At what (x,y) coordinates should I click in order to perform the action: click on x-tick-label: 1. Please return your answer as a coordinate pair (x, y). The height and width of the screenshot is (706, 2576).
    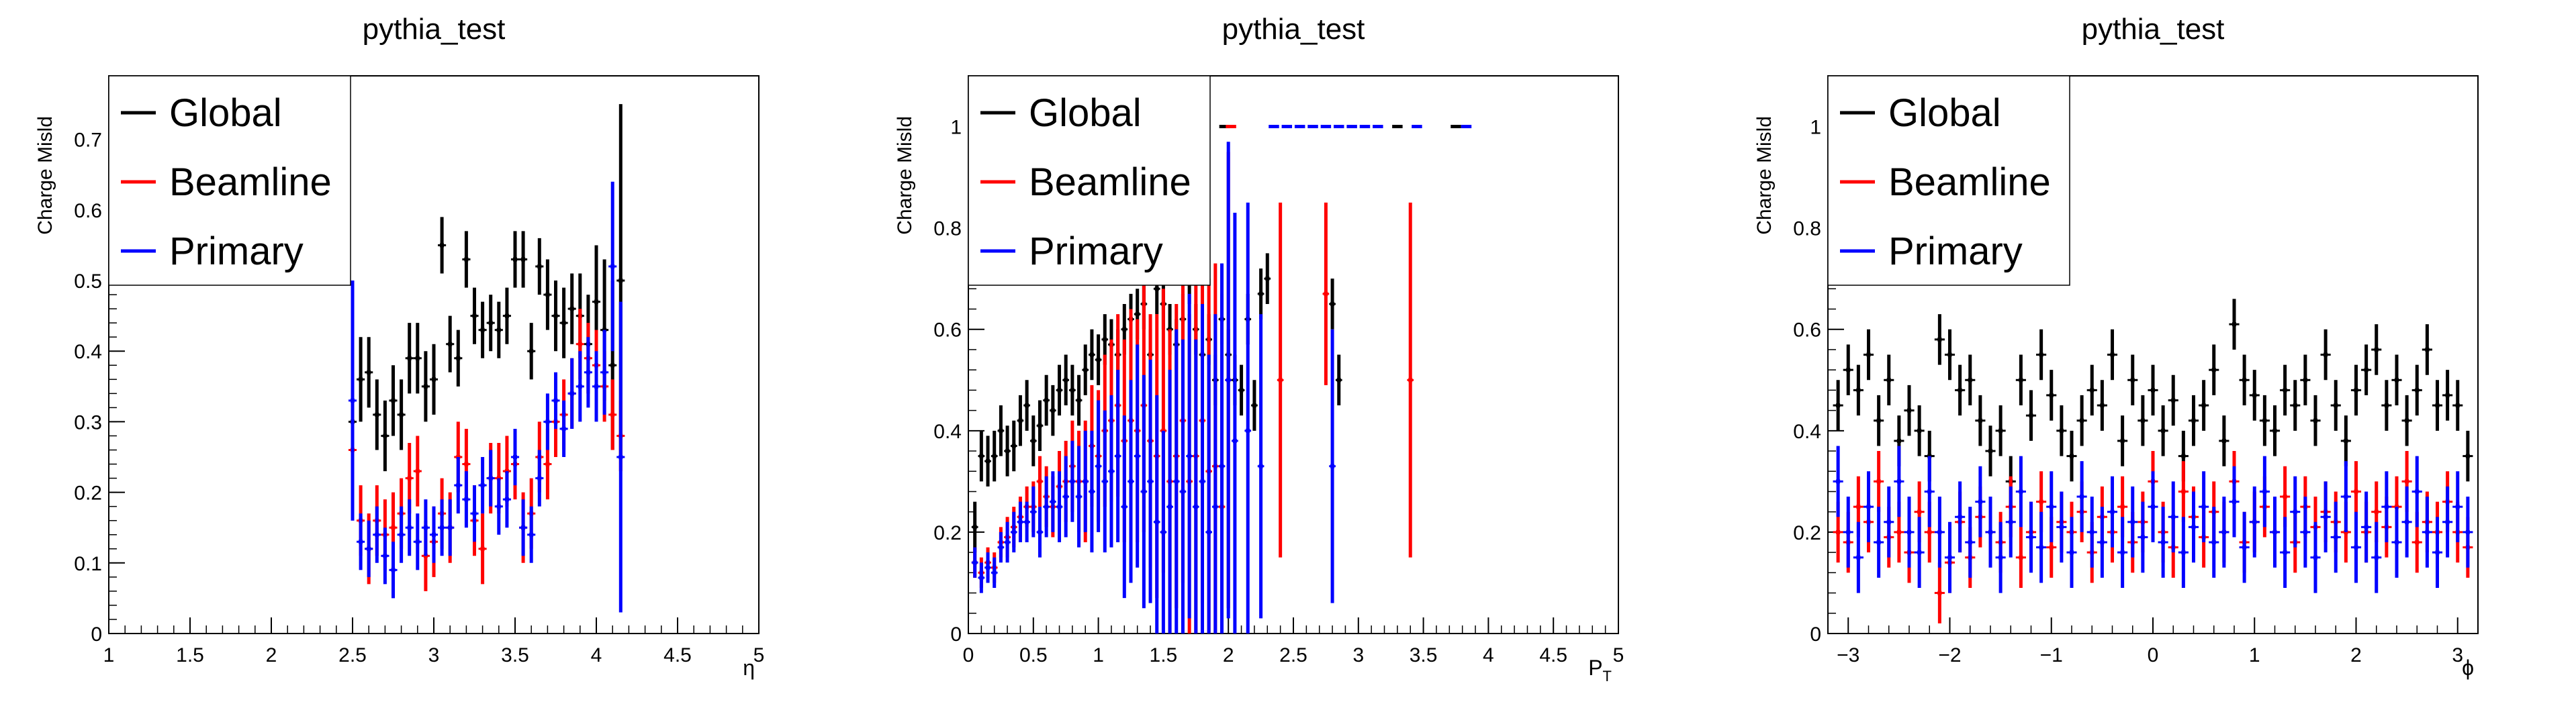
    Looking at the image, I should click on (1098, 655).